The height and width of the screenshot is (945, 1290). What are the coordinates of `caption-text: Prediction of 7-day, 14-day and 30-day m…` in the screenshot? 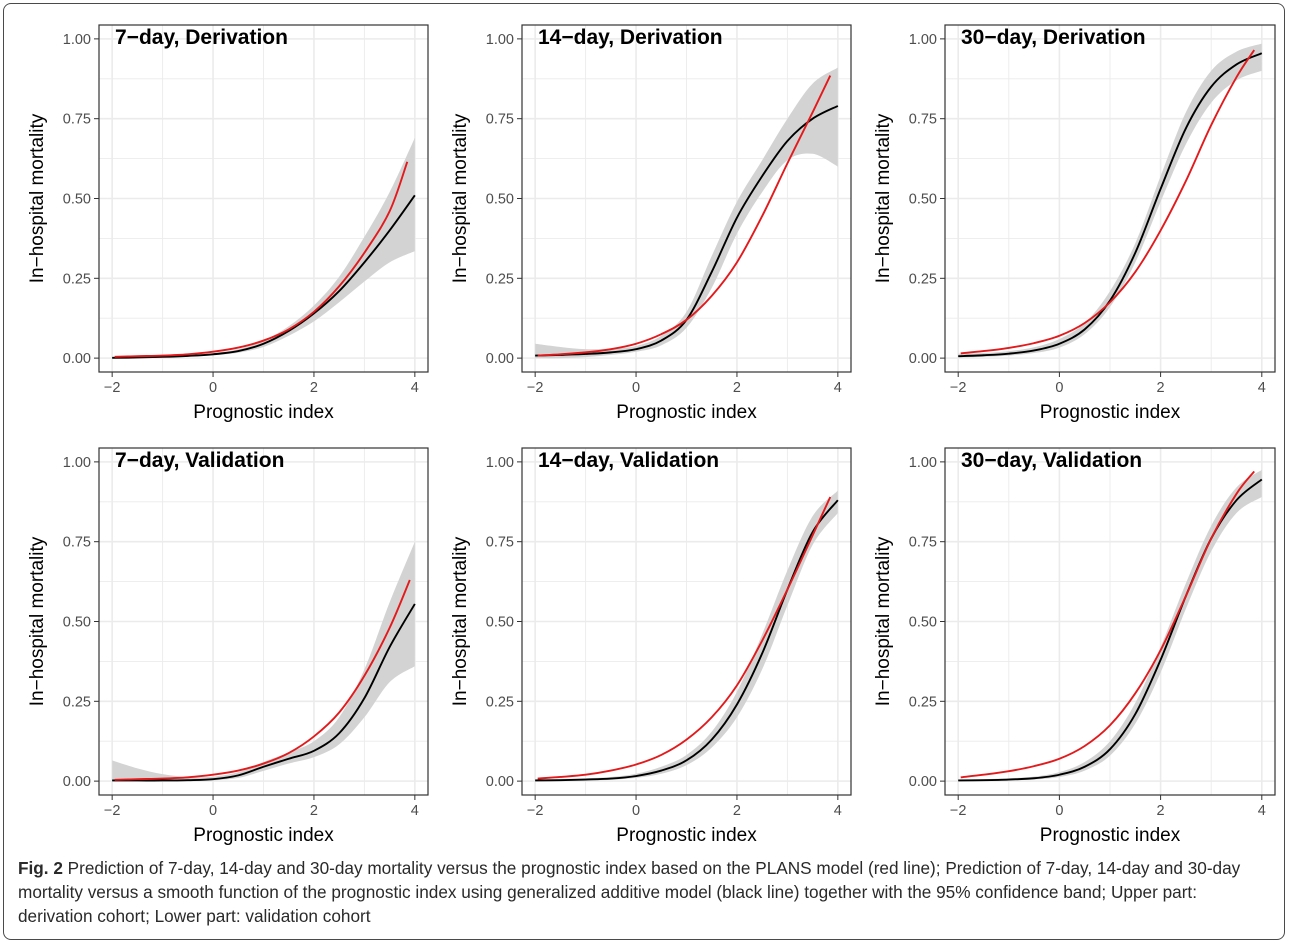 It's located at (629, 892).